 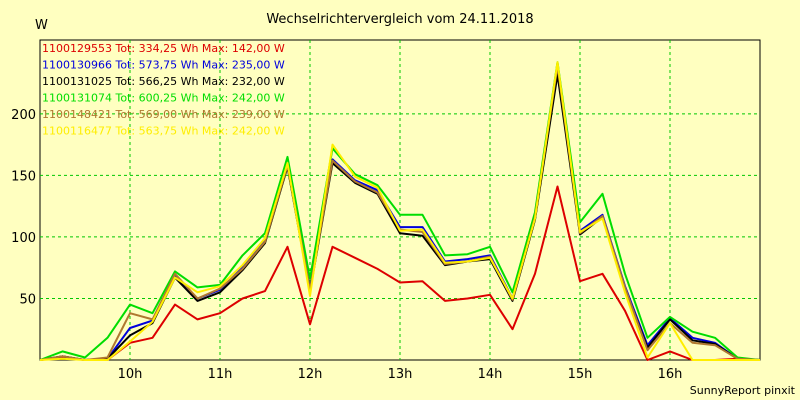 What do you see at coordinates (130, 374) in the screenshot?
I see `x-tick-label: 10h` at bounding box center [130, 374].